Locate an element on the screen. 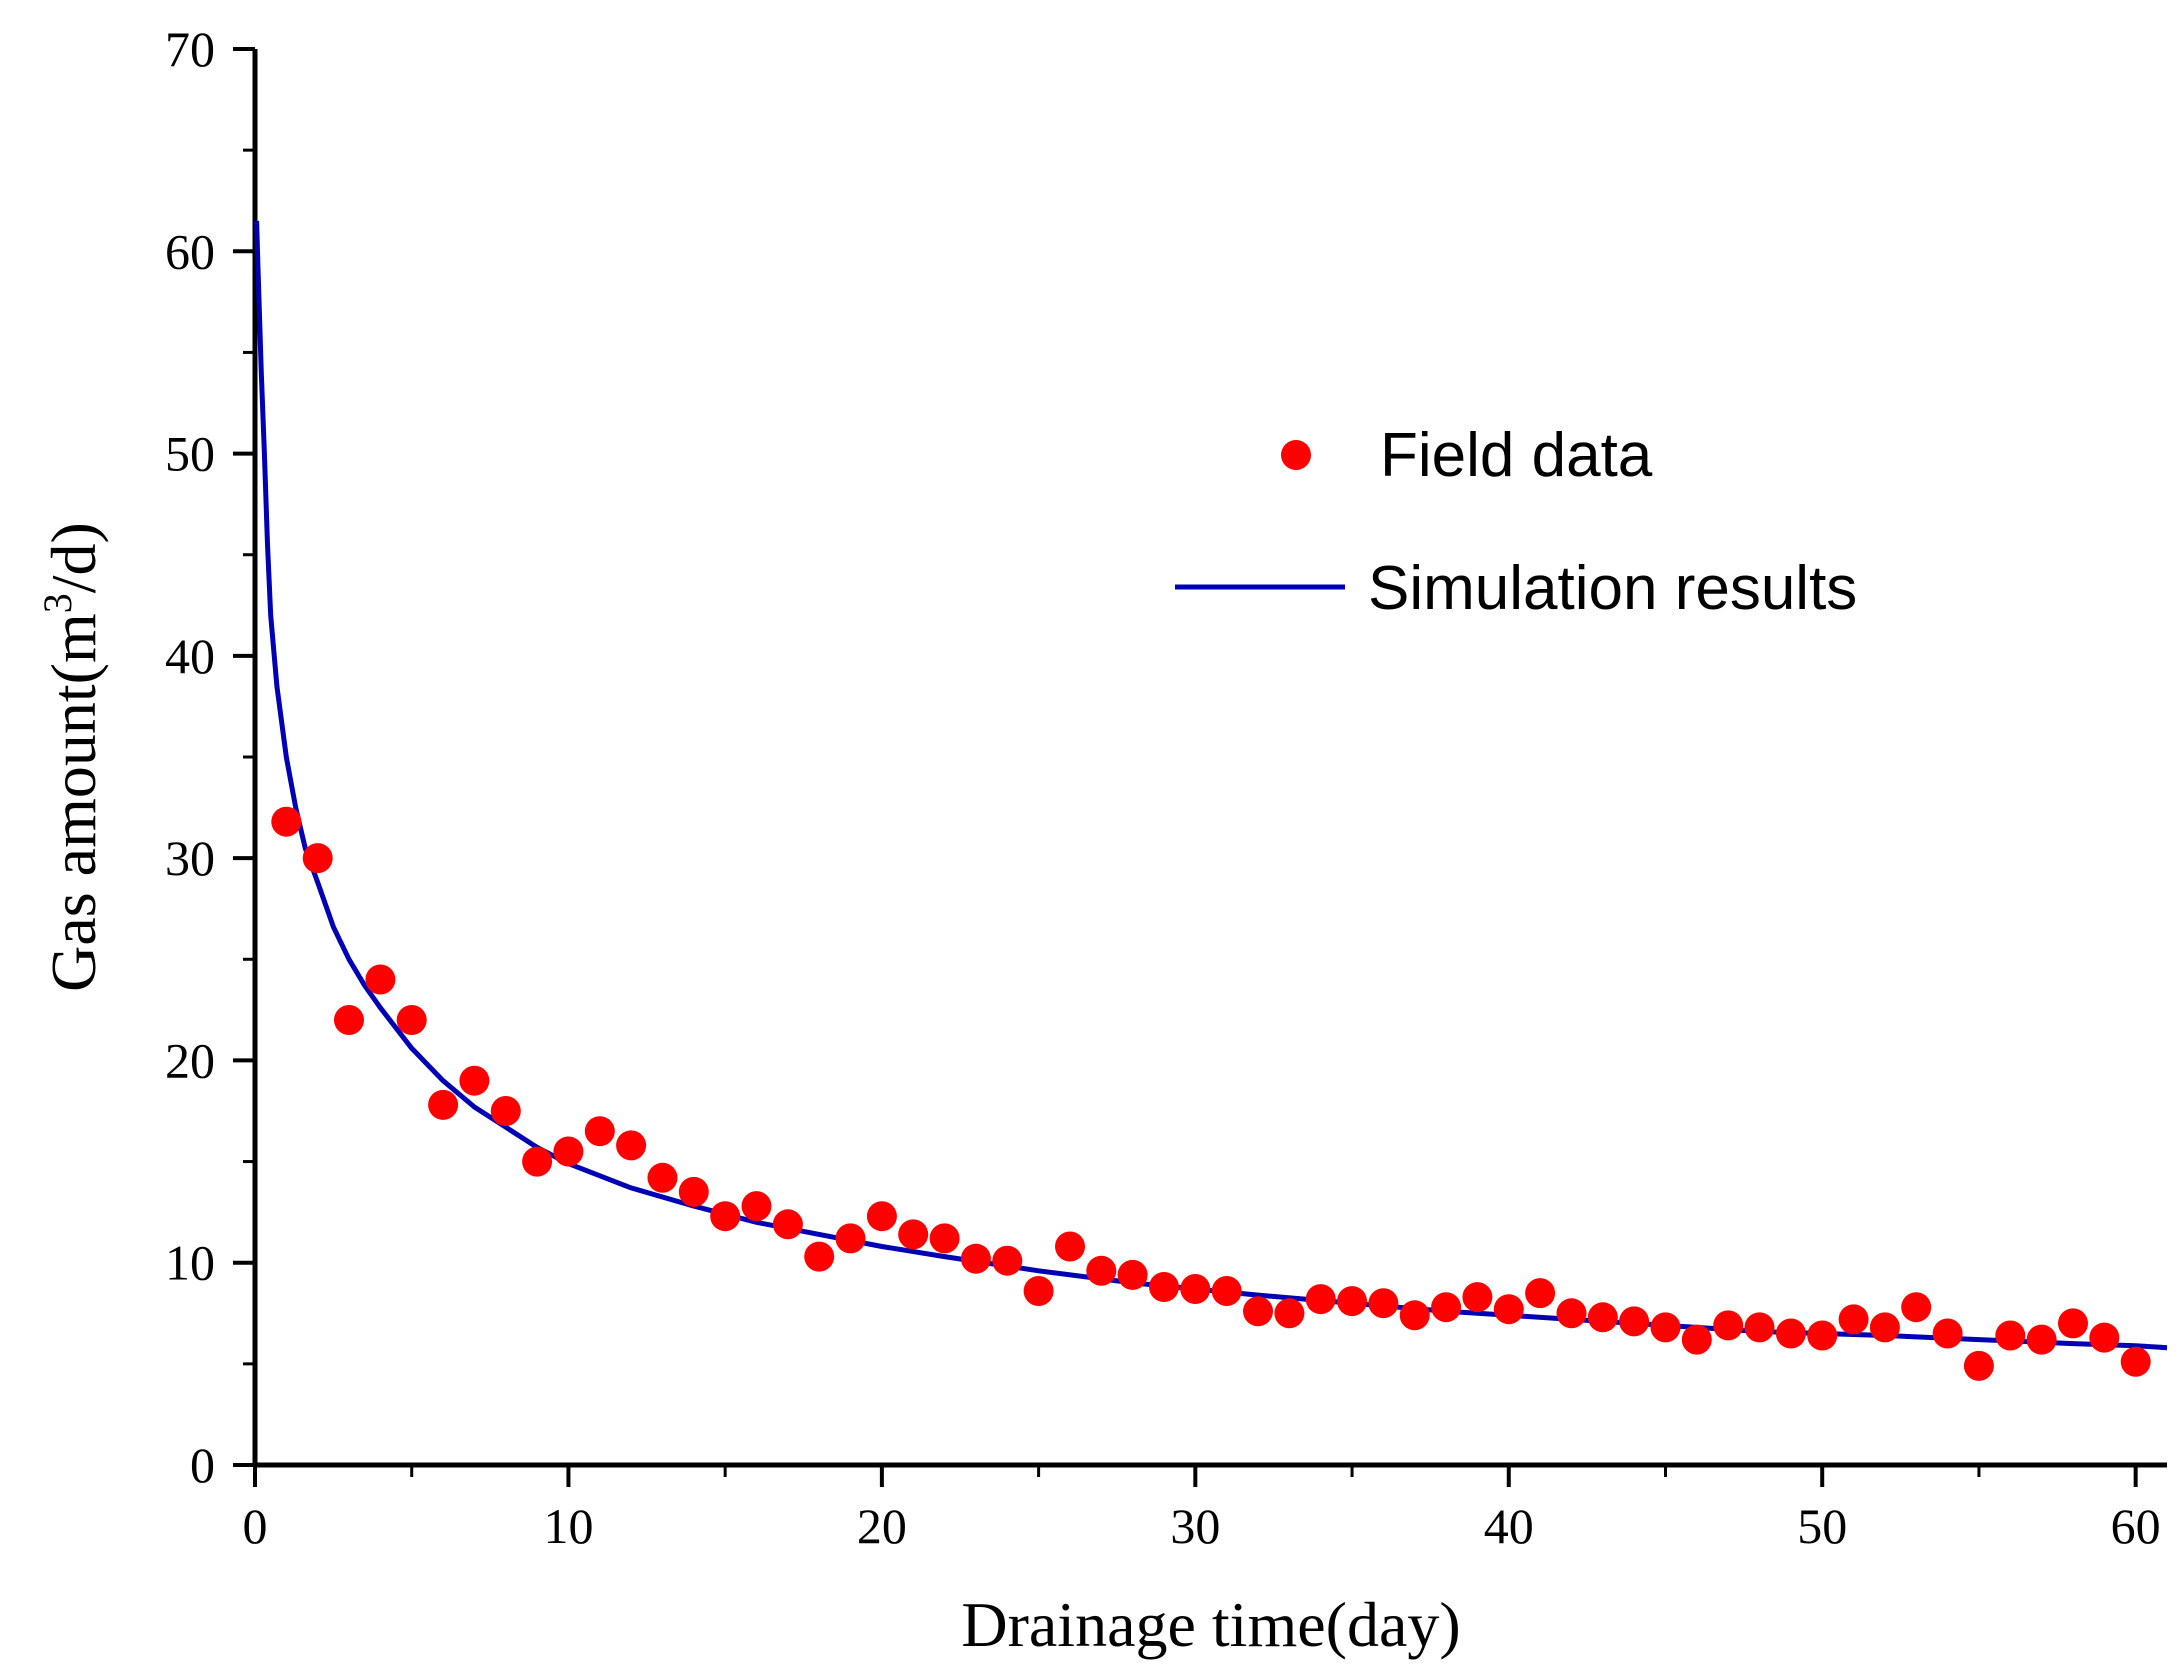 The image size is (2184, 1671). x-tick-label: 40 is located at coordinates (1509, 1526).